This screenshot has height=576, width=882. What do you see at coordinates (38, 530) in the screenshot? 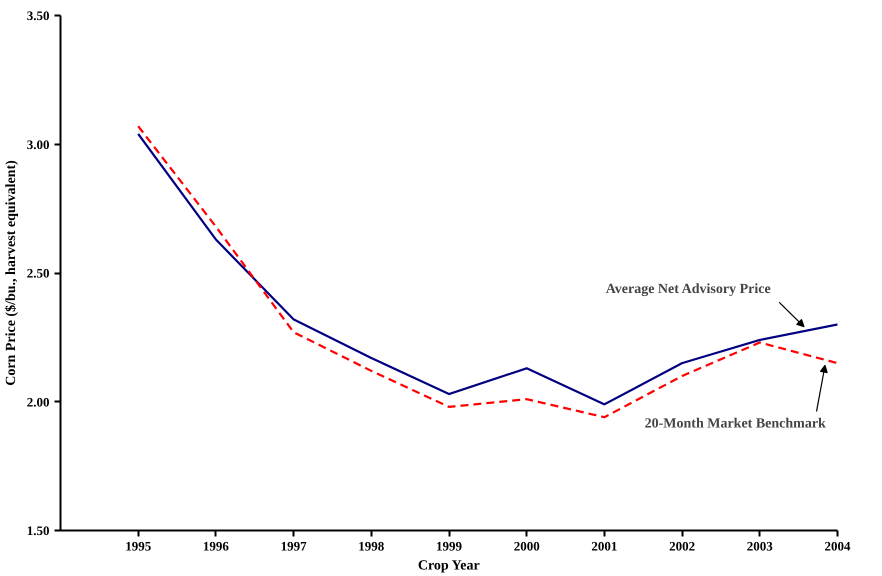
I see `y-tick-label: 1.50` at bounding box center [38, 530].